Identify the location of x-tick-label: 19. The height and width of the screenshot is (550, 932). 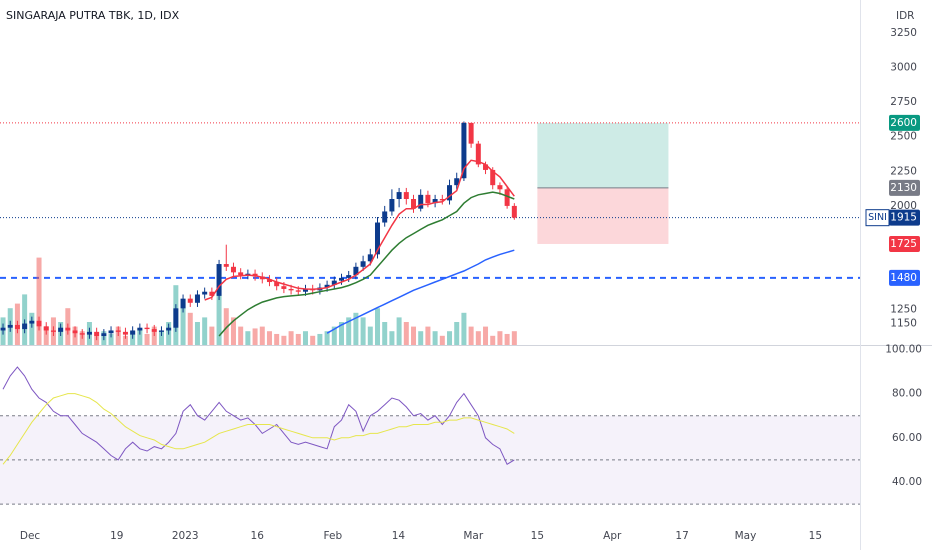
(116, 536).